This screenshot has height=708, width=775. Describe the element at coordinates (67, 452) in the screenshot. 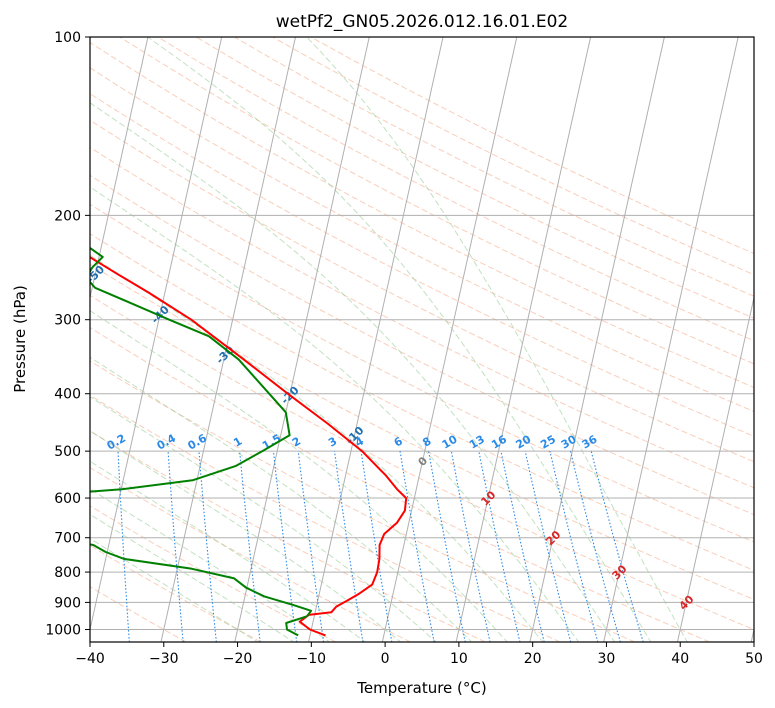

I see `y-tick-label: 500` at that location.